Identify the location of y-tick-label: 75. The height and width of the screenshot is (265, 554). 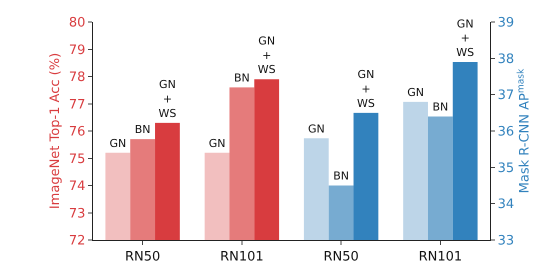
(77, 159).